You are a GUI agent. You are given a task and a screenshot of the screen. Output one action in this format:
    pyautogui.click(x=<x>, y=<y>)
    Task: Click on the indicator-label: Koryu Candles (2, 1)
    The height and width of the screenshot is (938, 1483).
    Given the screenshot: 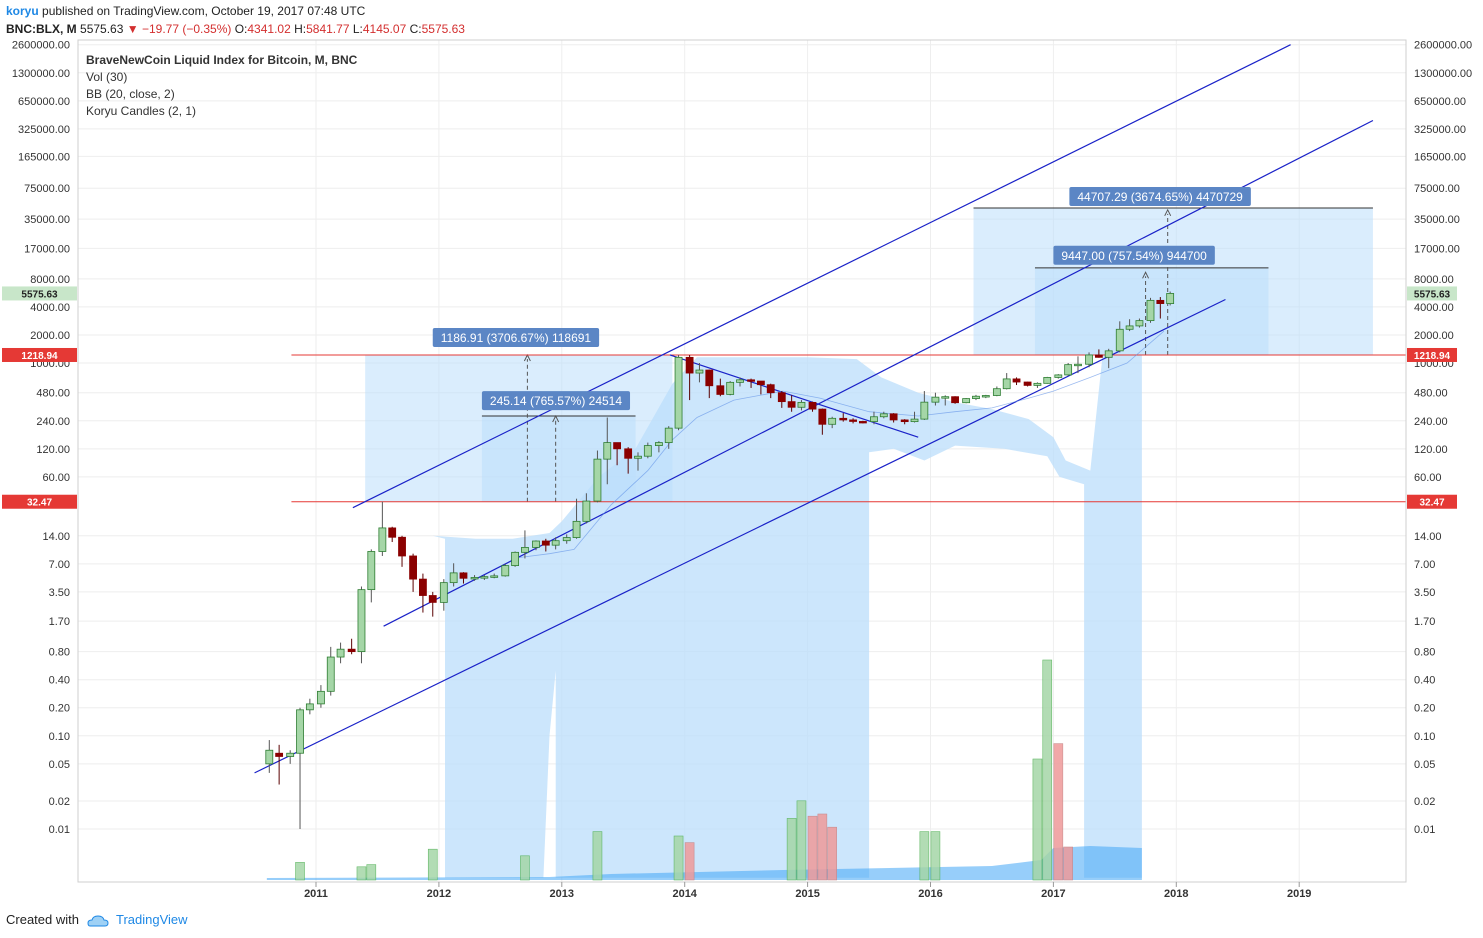 What is the action you would take?
    pyautogui.click(x=141, y=111)
    